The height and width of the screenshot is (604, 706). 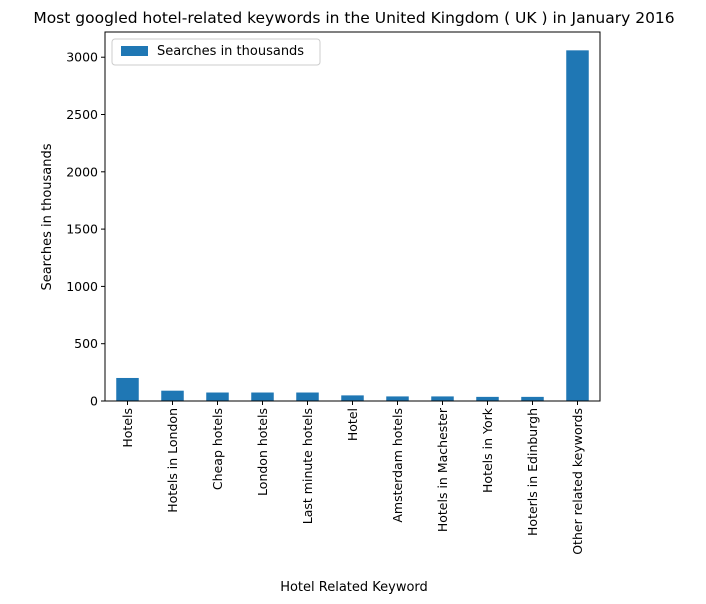 I want to click on x-tick-label: Hotels in Machester, so click(x=442, y=469).